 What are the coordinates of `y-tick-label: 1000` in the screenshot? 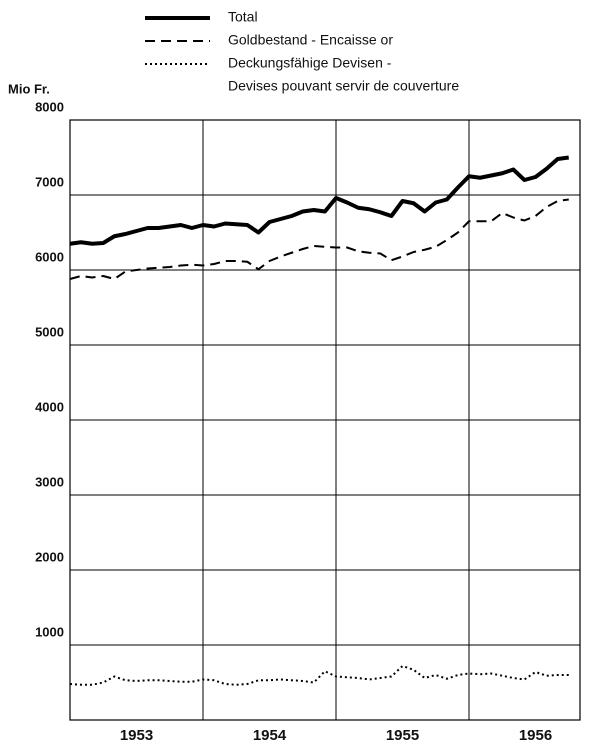 It's located at (49, 631).